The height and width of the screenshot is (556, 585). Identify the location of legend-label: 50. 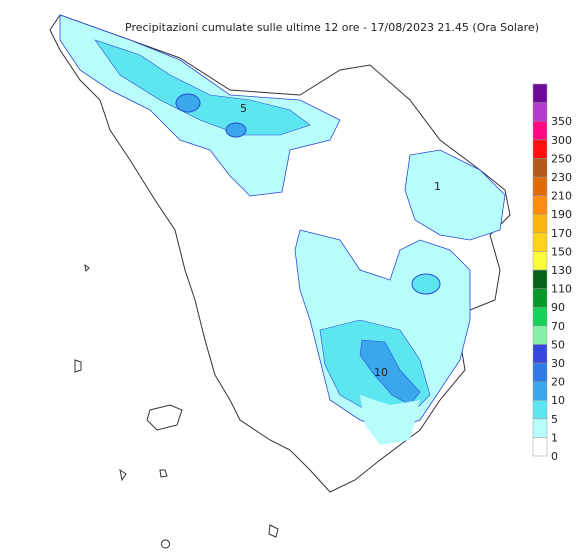
(558, 344).